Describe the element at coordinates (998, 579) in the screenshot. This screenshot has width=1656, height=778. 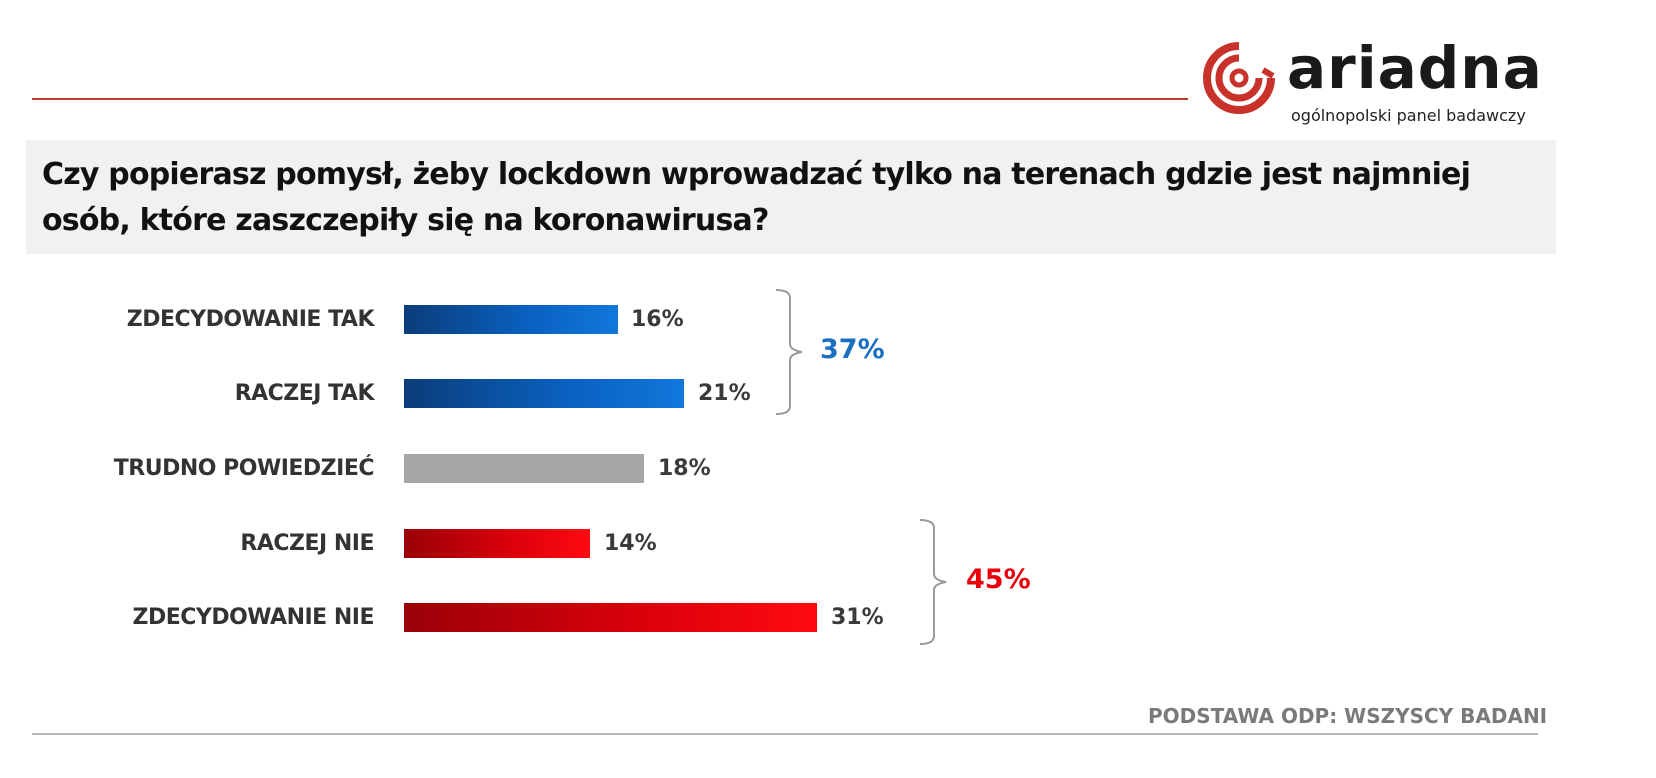
I see `net-no-total: 45%` at that location.